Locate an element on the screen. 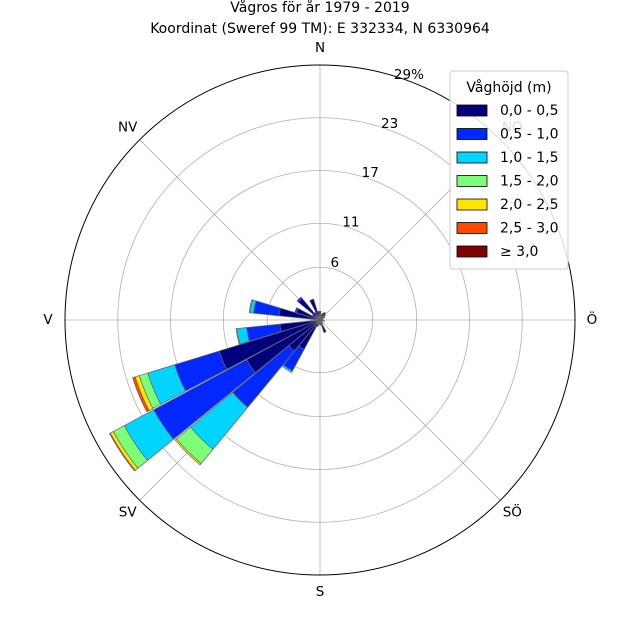 Image resolution: width=640 pixels, height=640 pixels. legend-label: 0,5 - 1,0 is located at coordinates (529, 135).